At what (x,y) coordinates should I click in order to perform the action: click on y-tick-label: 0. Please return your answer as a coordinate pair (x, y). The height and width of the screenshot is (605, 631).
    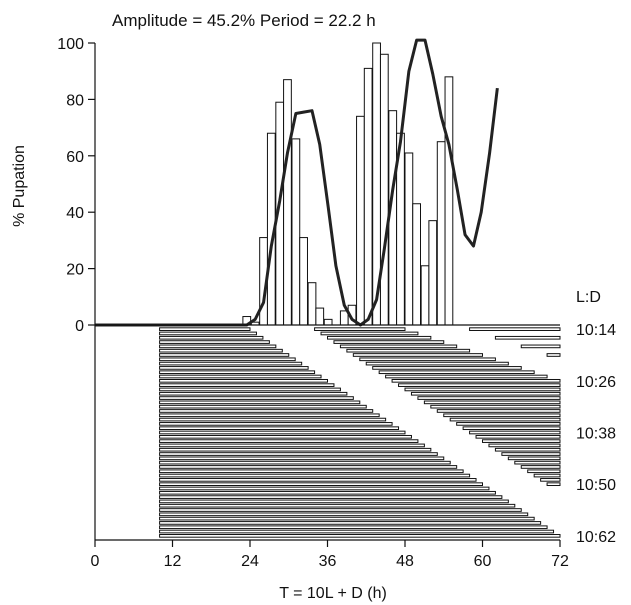
    Looking at the image, I should click on (79, 326).